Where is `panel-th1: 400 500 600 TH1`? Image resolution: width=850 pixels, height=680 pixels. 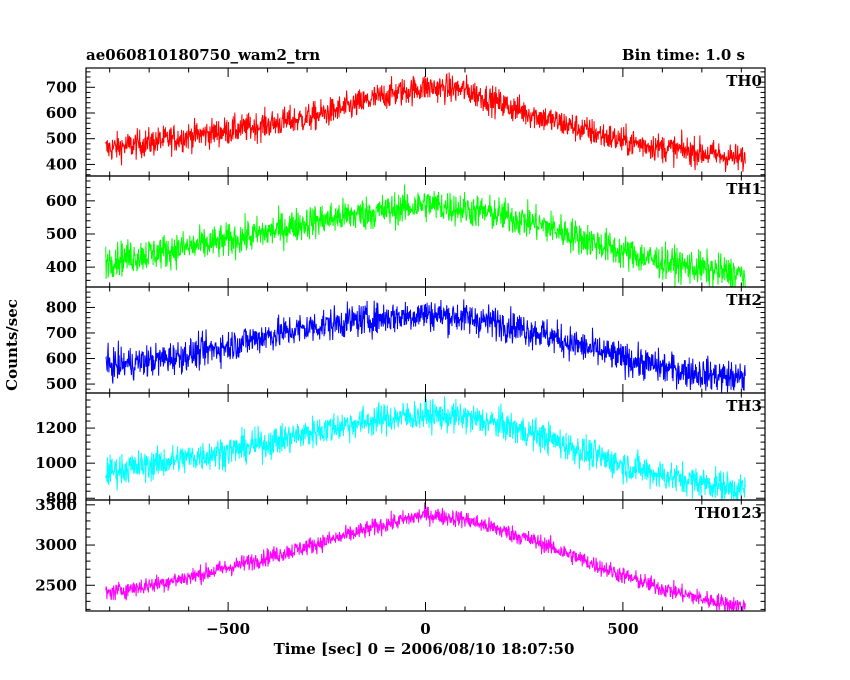 panel-th1: 400 500 600 TH1 is located at coordinates (406, 231).